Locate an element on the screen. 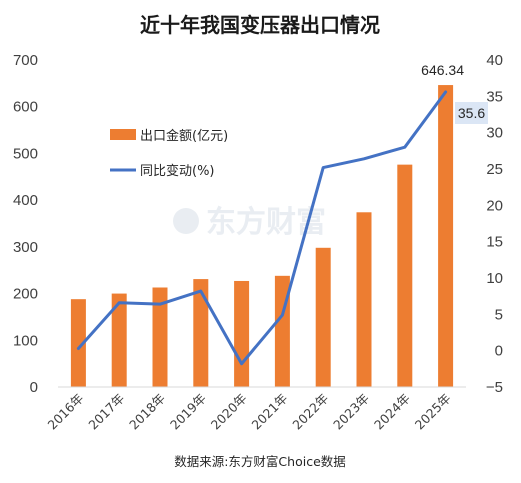  x-tick-label: 2017年 is located at coordinates (106, 412).